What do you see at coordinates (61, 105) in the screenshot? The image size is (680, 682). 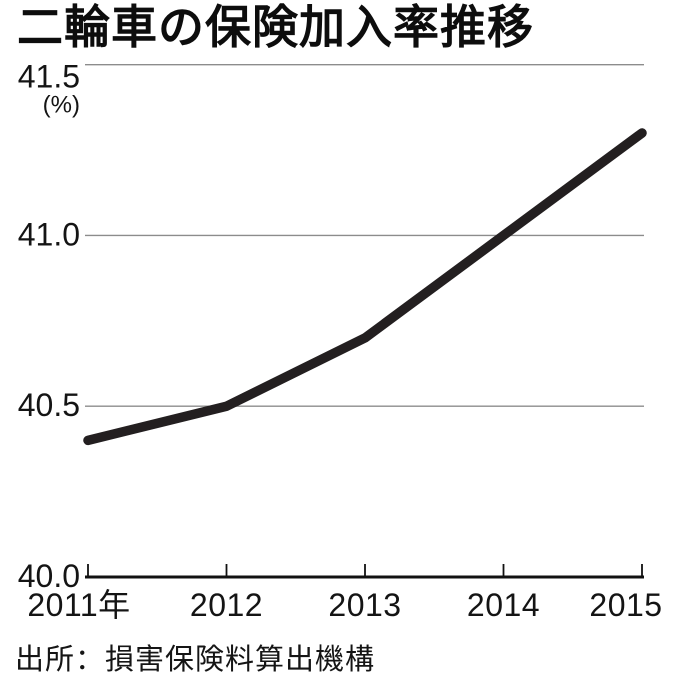 I see `y-axis-unit-label: (%)` at bounding box center [61, 105].